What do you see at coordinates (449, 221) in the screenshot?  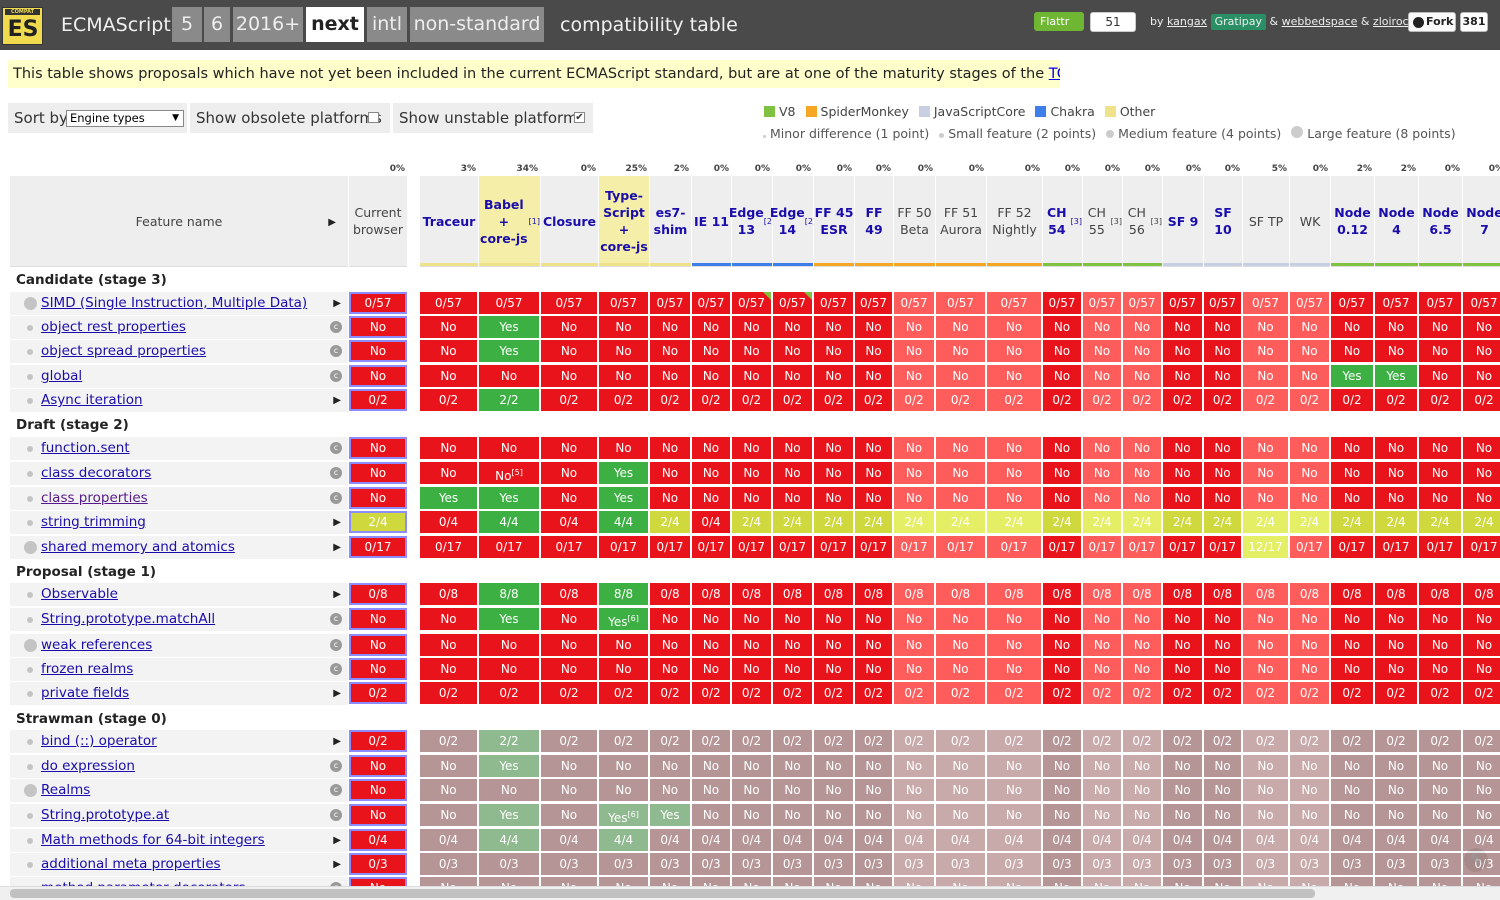 I see `browser-header-traceur: Traceur` at bounding box center [449, 221].